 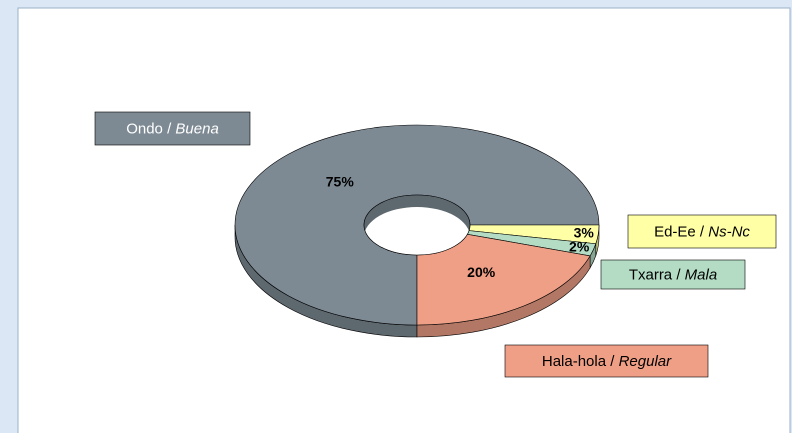 I want to click on hole-edge, so click(x=417, y=225).